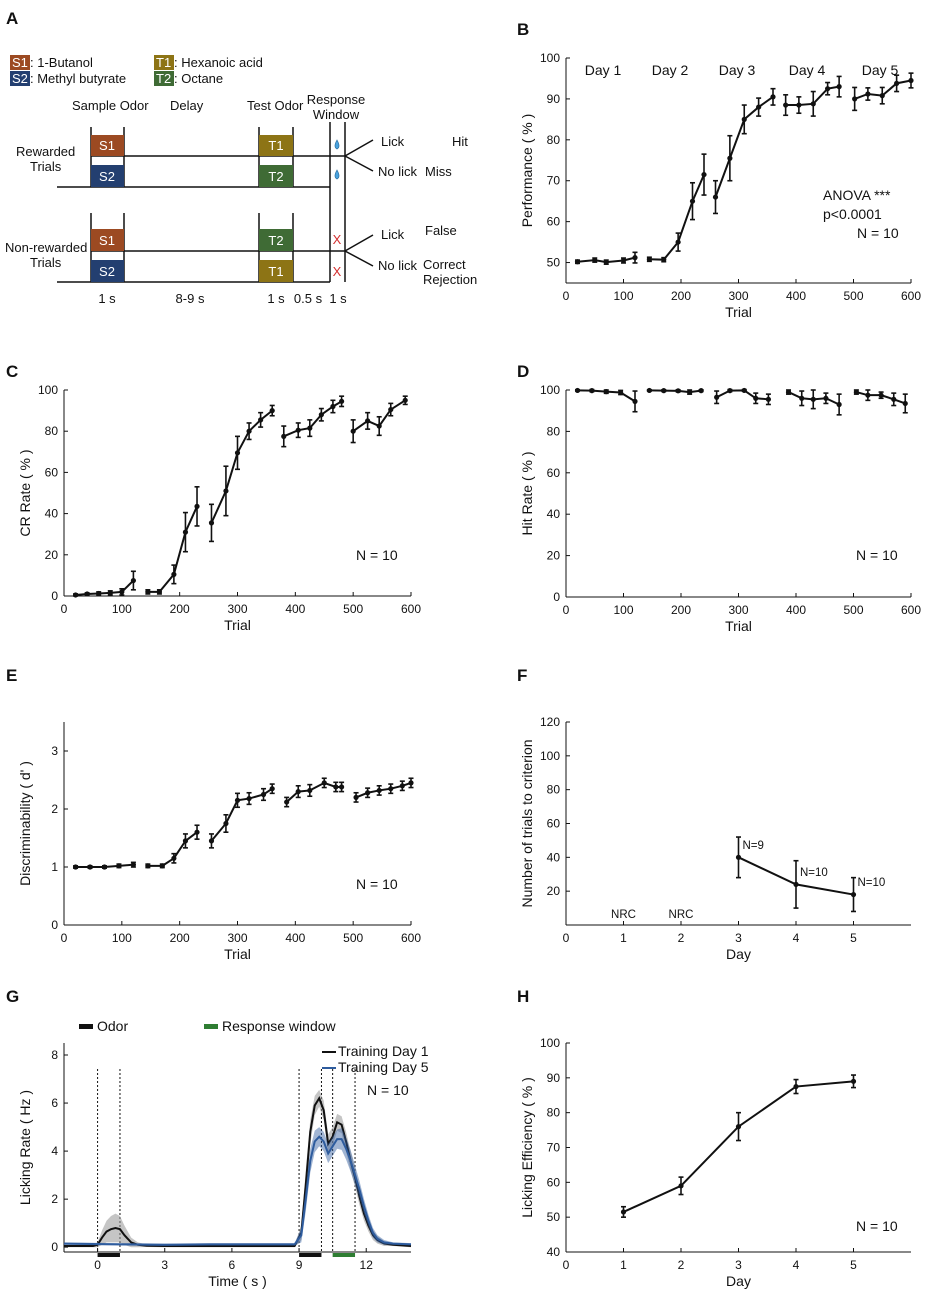  What do you see at coordinates (310, 1255) in the screenshot?
I see `odor-period-bar` at bounding box center [310, 1255].